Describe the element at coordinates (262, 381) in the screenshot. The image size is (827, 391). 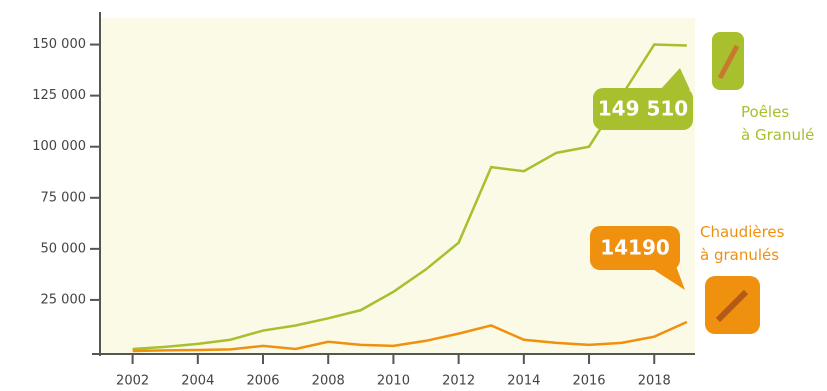
I see `x-tick-label: 2006` at that location.